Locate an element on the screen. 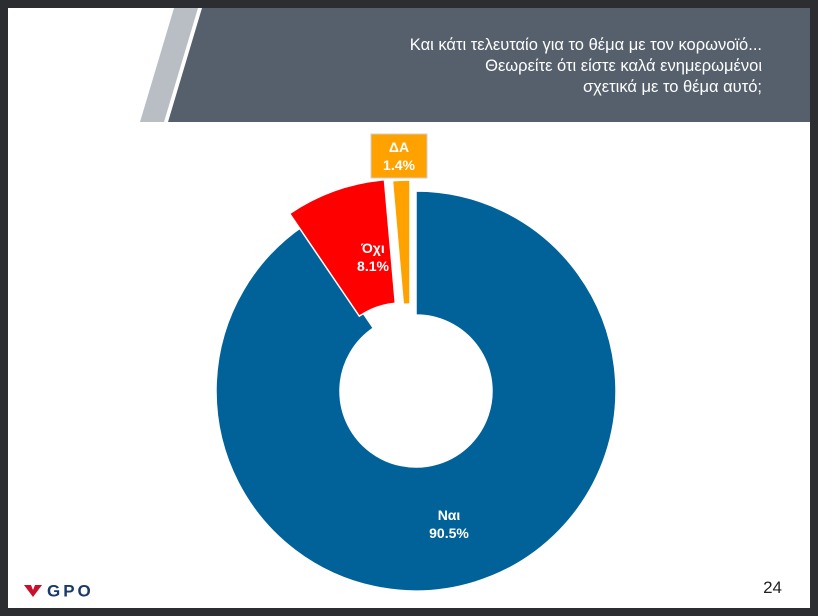  gpo-logo: GPO is located at coordinates (59, 591).